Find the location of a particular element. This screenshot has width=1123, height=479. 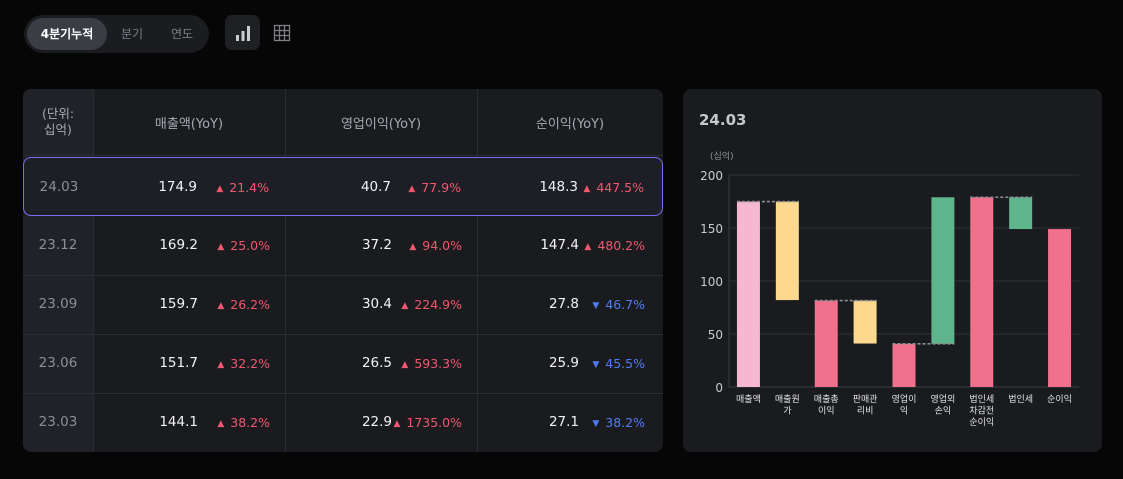

sales-value: 174.9 is located at coordinates (177, 187).